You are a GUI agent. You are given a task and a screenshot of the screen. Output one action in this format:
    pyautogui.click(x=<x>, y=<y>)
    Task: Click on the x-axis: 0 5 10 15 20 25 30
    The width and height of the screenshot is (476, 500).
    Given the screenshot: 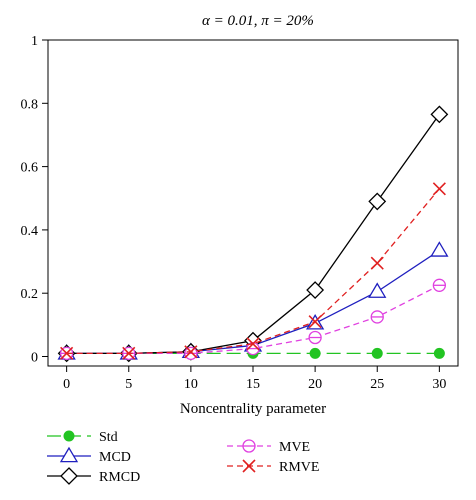 What is the action you would take?
    pyautogui.click(x=254, y=379)
    